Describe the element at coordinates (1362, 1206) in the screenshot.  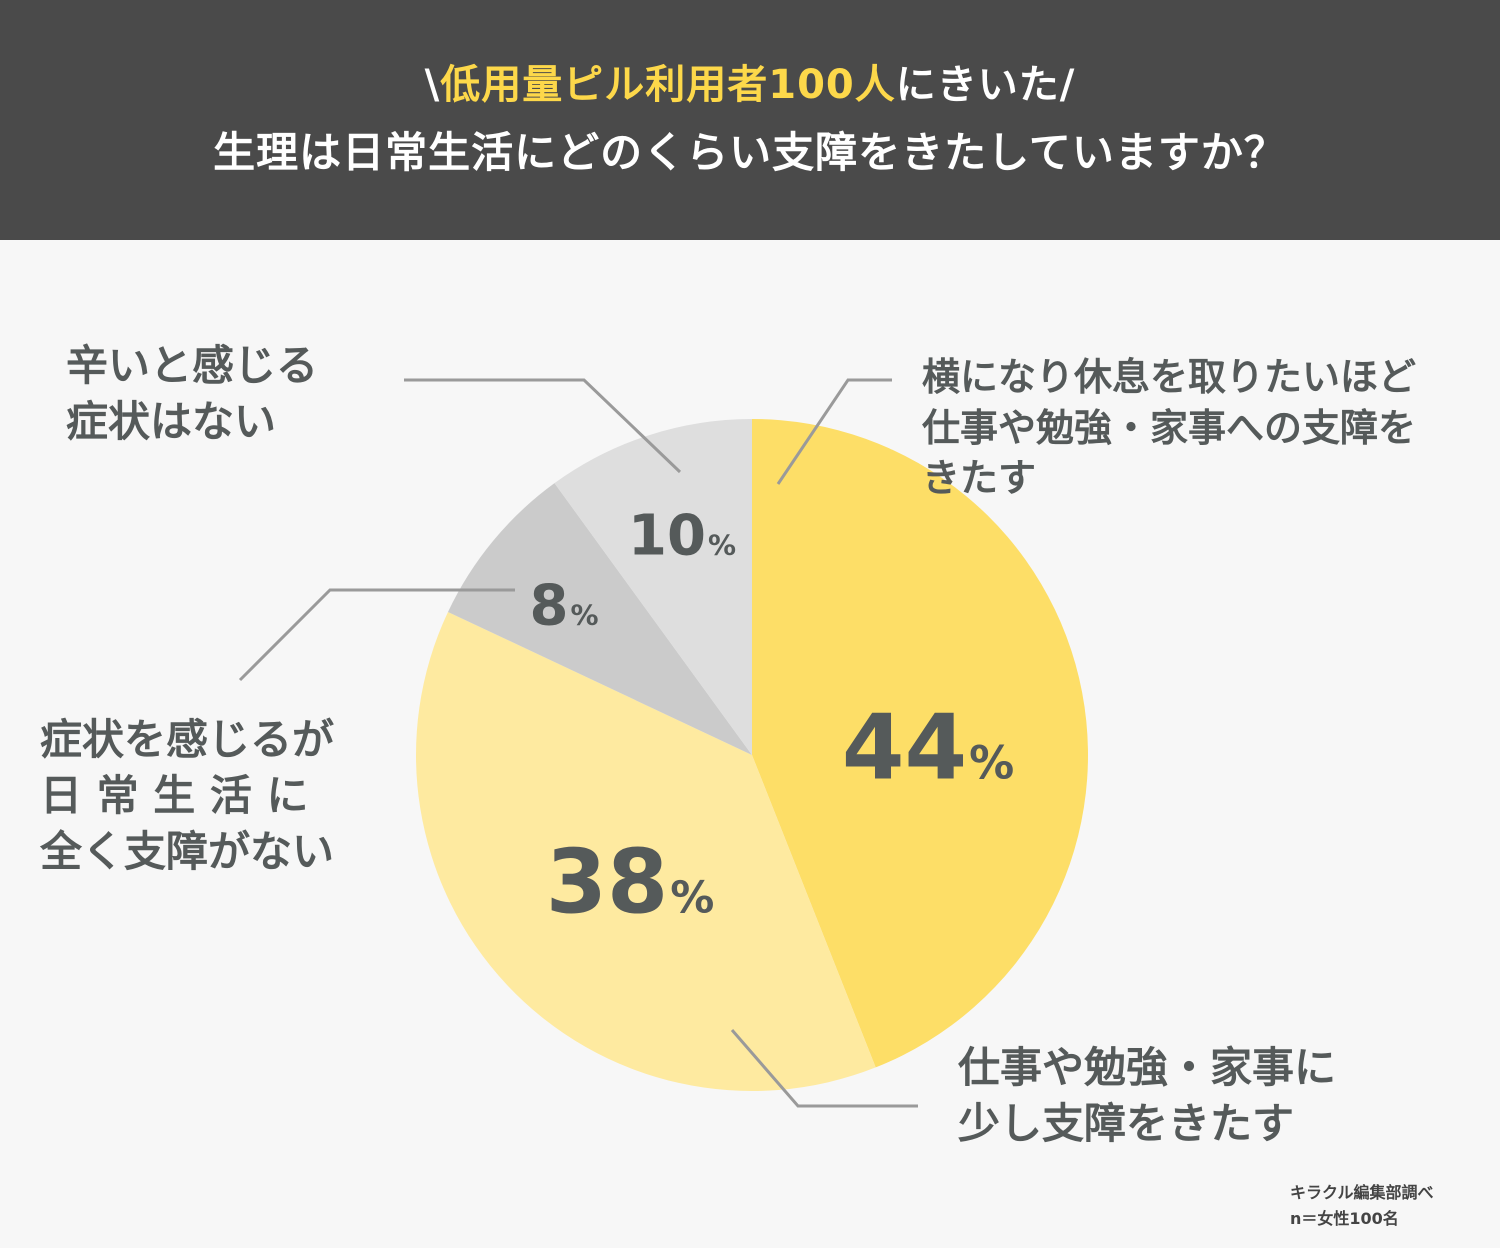
I see `source-note: キラクル編集部調べ n＝女性100名` at that location.